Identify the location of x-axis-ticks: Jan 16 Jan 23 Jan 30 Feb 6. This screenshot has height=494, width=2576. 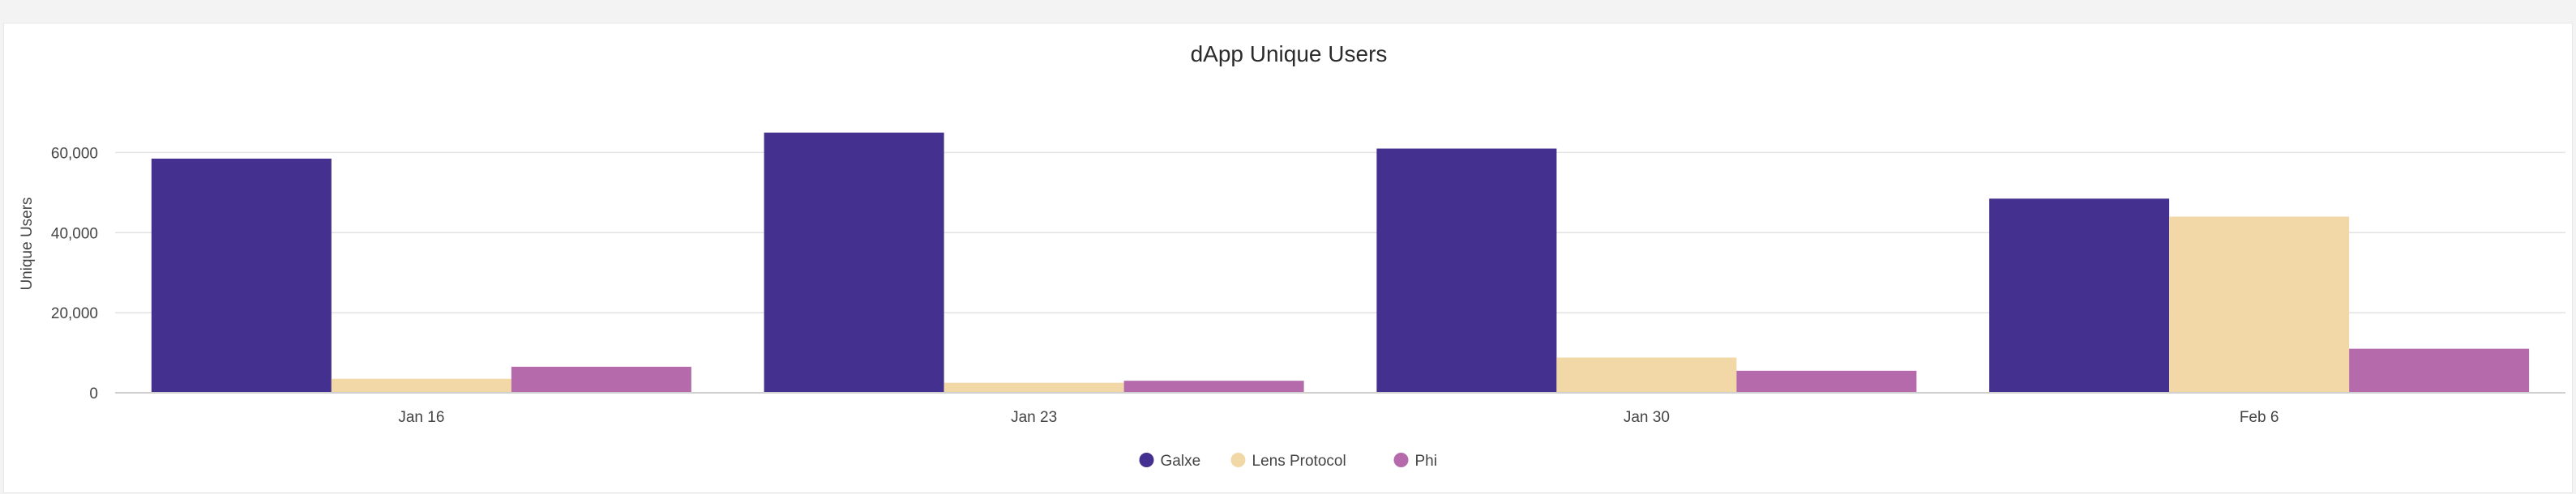
(1338, 418).